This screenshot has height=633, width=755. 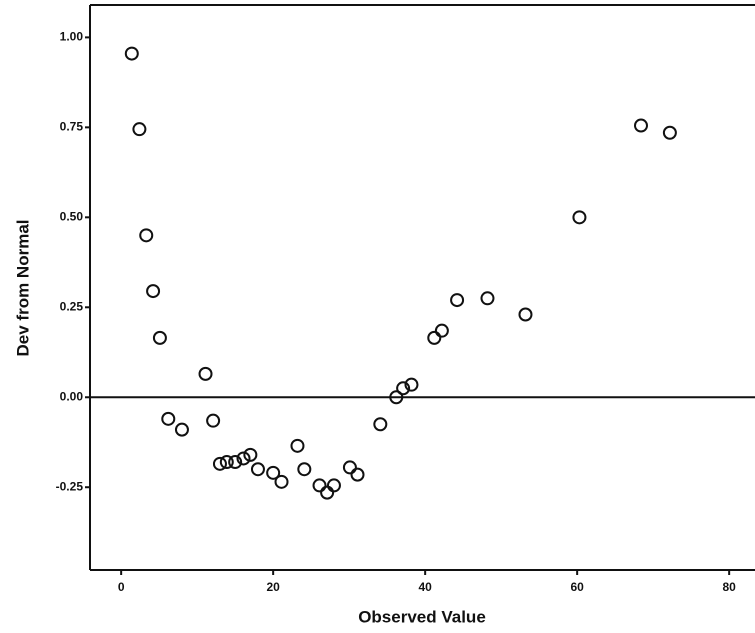 What do you see at coordinates (273, 587) in the screenshot?
I see `x-tick-label: 20` at bounding box center [273, 587].